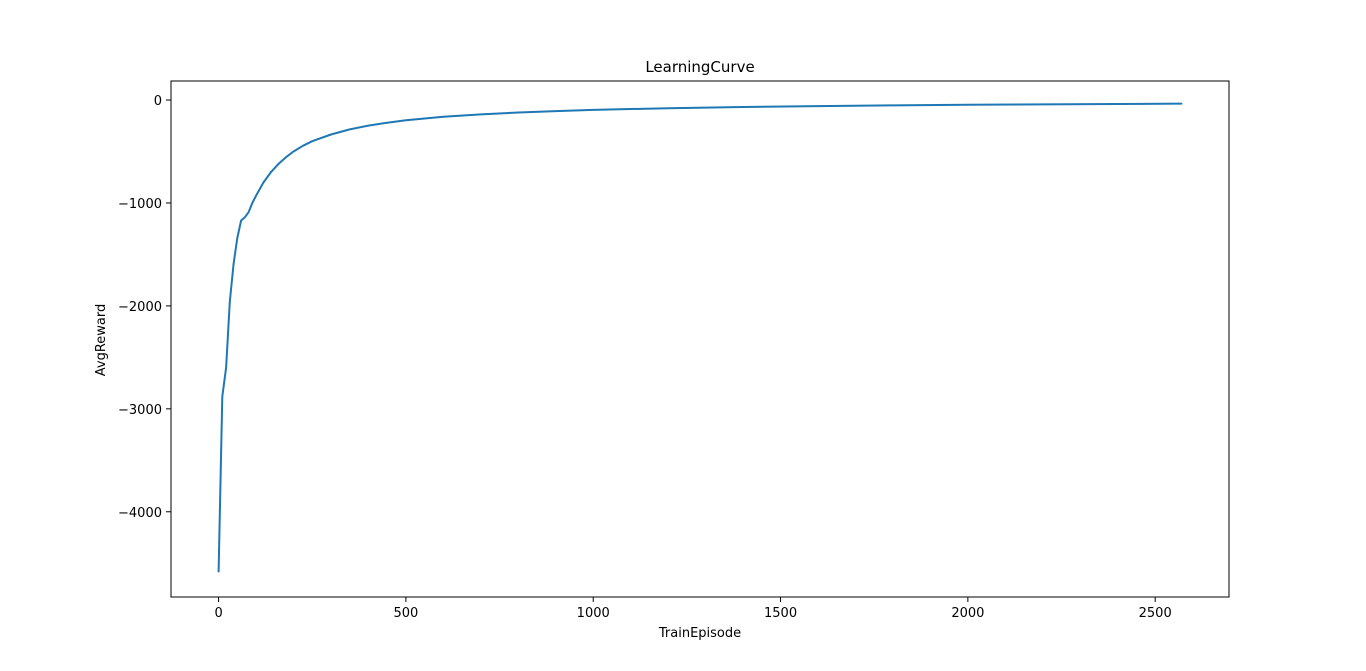 Image resolution: width=1366 pixels, height=671 pixels. What do you see at coordinates (699, 67) in the screenshot?
I see `chart-title: LearningCurve` at bounding box center [699, 67].